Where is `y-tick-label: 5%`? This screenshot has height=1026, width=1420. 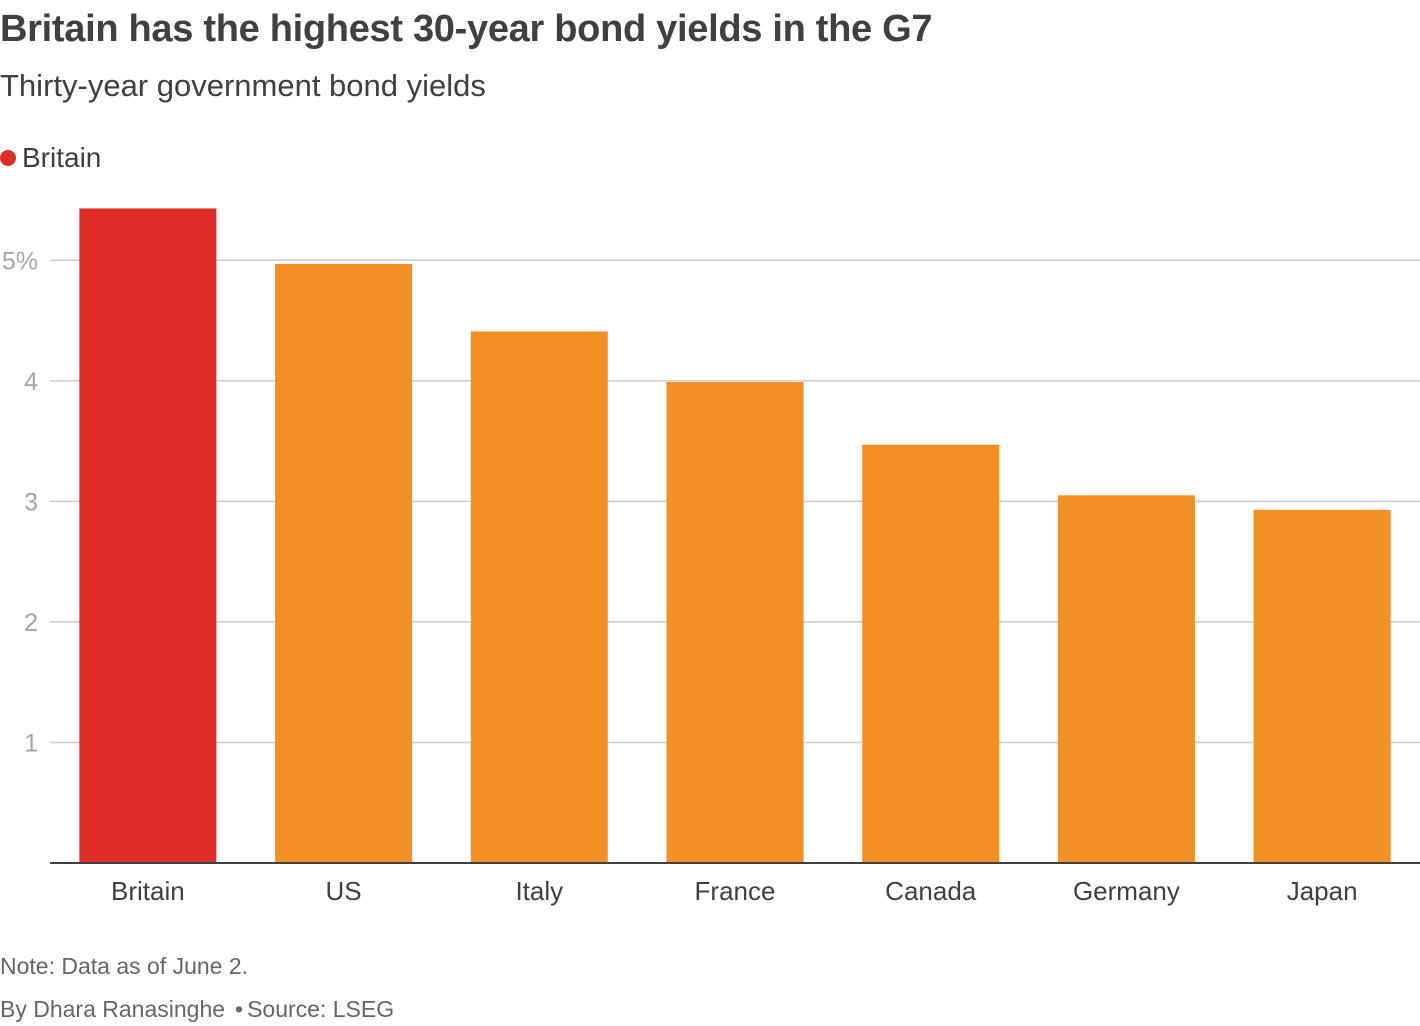
y-tick-label: 5% is located at coordinates (20, 261).